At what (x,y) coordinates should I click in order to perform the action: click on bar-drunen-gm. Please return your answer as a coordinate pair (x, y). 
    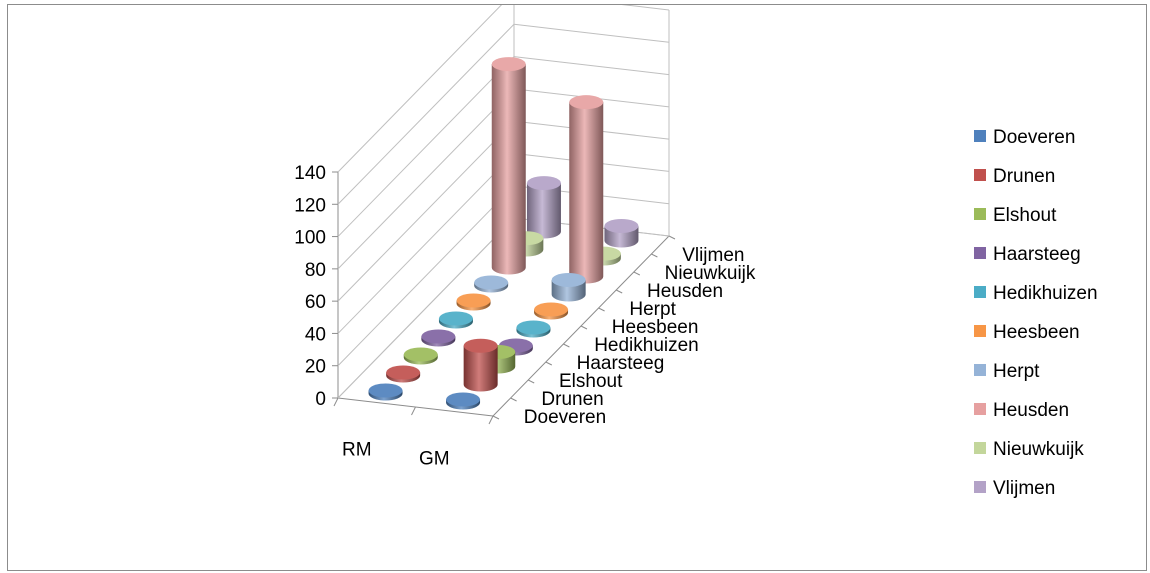
    Looking at the image, I should click on (480, 365).